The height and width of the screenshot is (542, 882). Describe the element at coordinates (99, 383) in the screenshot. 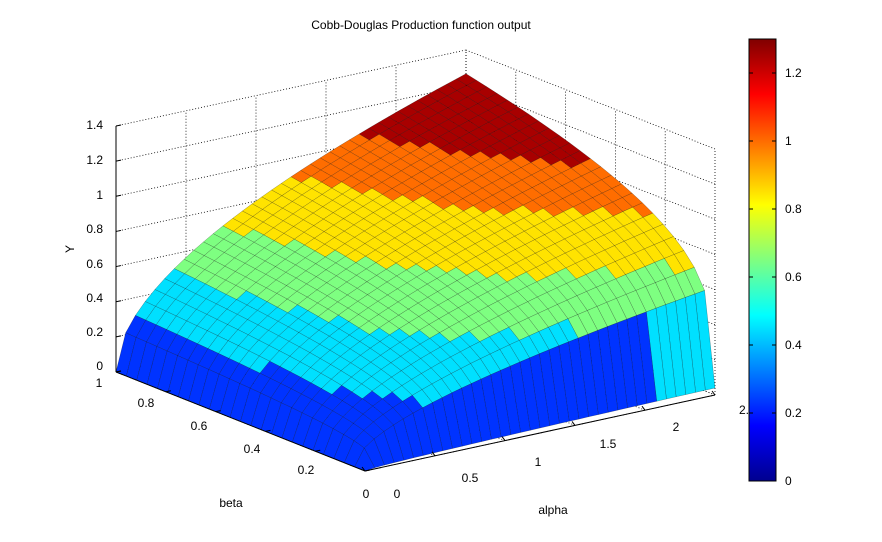

I see `y-tick-label: 1` at that location.